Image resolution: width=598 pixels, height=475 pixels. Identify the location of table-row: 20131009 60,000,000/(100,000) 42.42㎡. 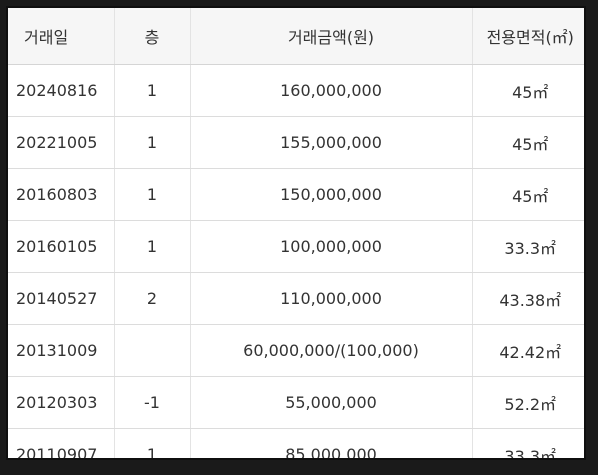
(296, 350).